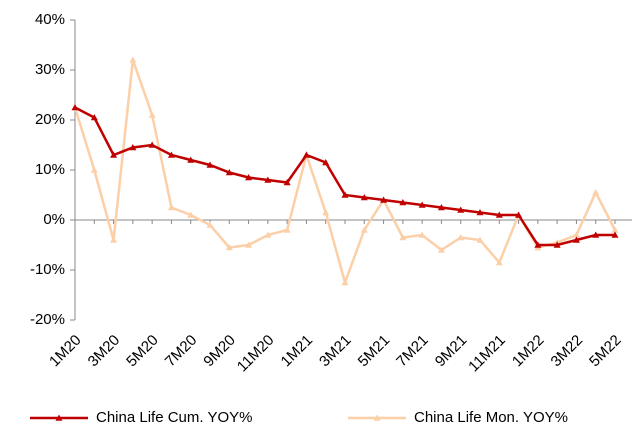 The width and height of the screenshot is (641, 436). Describe the element at coordinates (412, 351) in the screenshot. I see `x-tick-label: 7M21` at that location.